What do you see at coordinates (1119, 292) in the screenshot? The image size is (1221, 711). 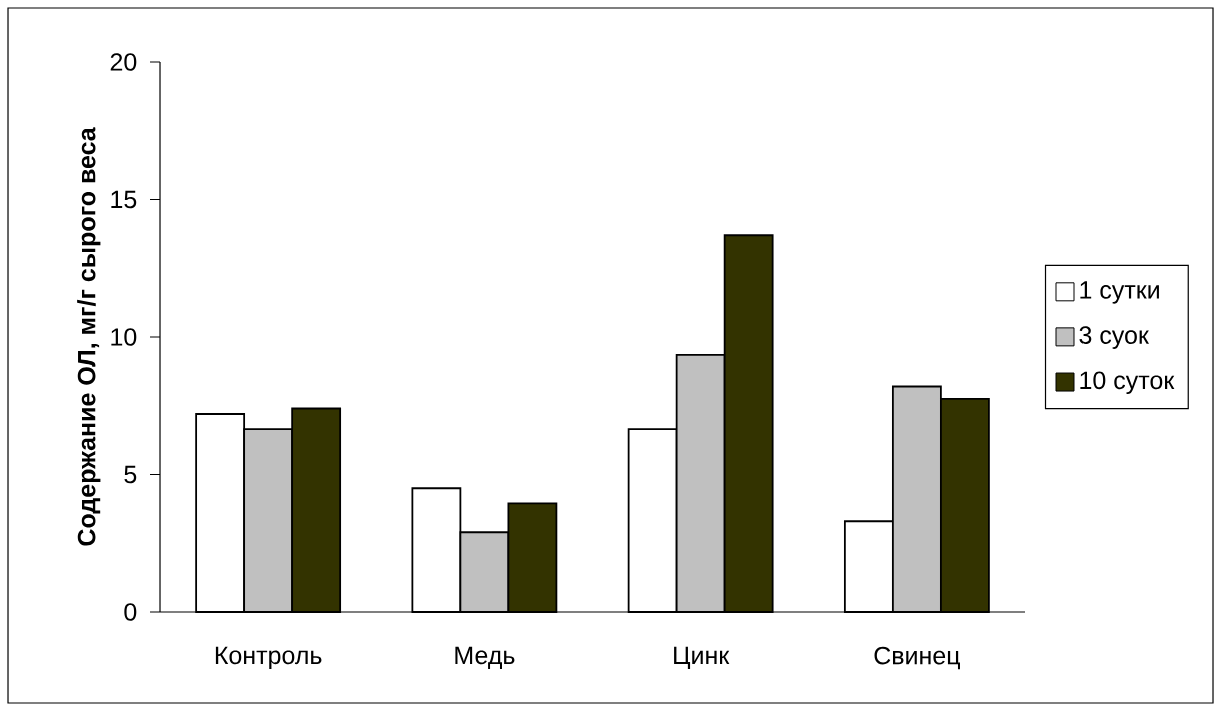 I see `legend-label: 1 сутки` at bounding box center [1119, 292].